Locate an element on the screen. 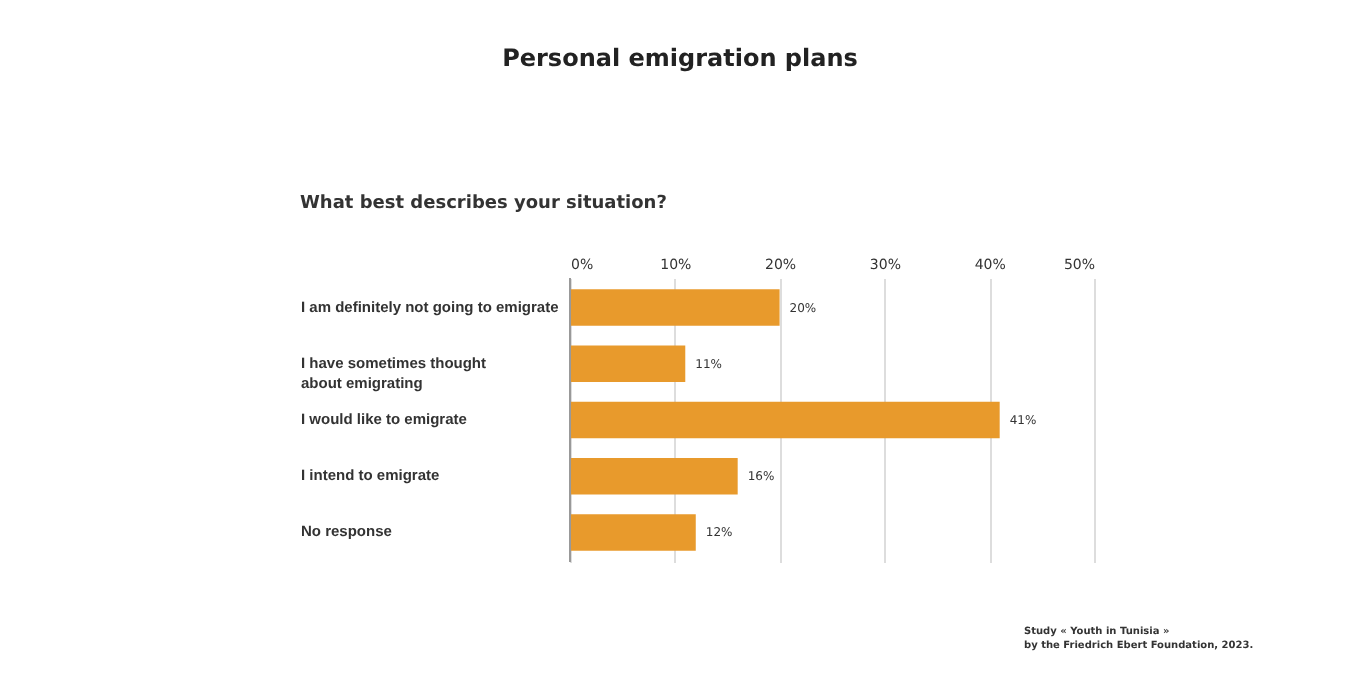 Image resolution: width=1360 pixels, height=680 pixels. chart-title: Personal emigration plans is located at coordinates (680, 58).